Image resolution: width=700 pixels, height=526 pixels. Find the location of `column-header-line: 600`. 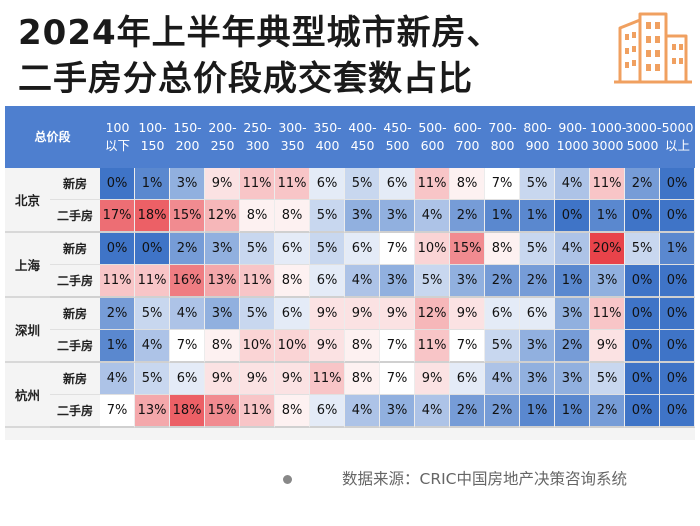

column-header-line: 600 is located at coordinates (432, 145).